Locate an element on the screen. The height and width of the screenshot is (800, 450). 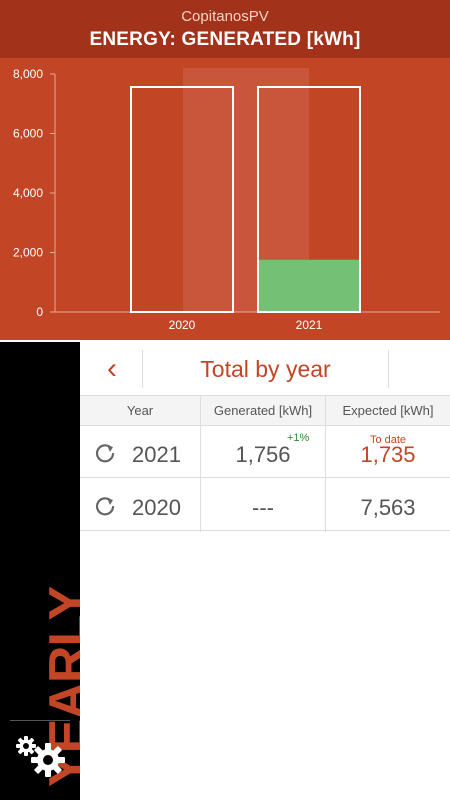
delta-badge: +1% is located at coordinates (298, 438).